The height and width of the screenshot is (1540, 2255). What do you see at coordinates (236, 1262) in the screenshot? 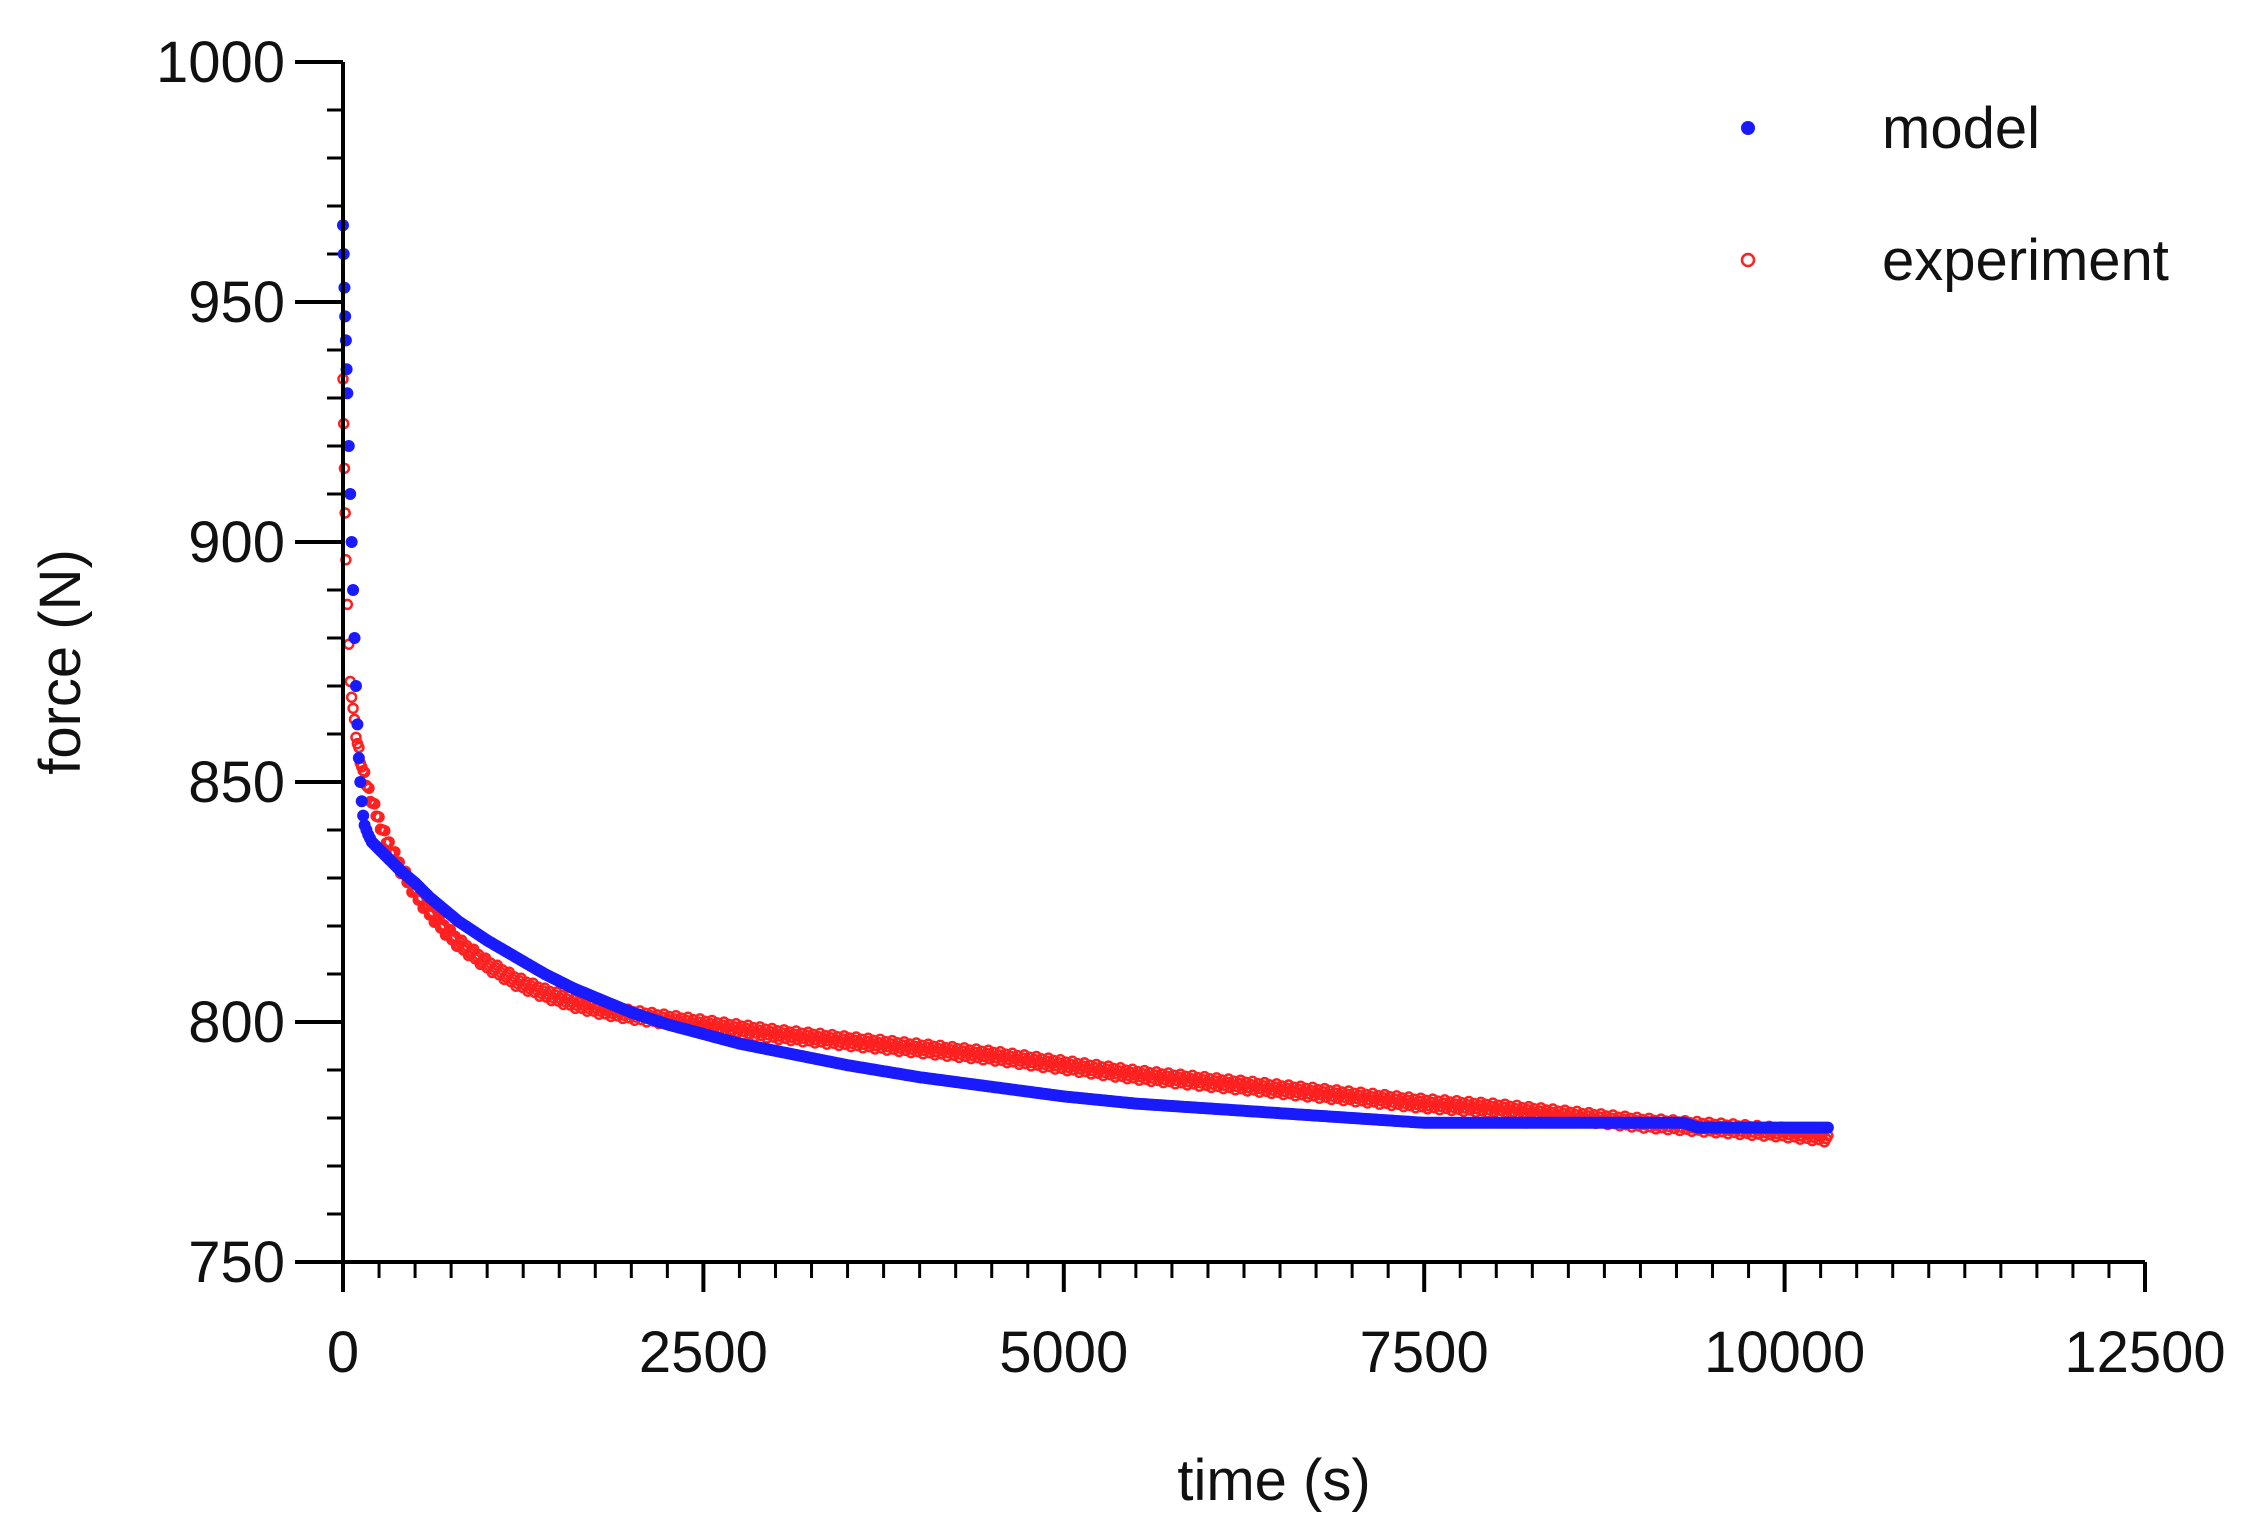
I see `y-tick-label: 750` at bounding box center [236, 1262].